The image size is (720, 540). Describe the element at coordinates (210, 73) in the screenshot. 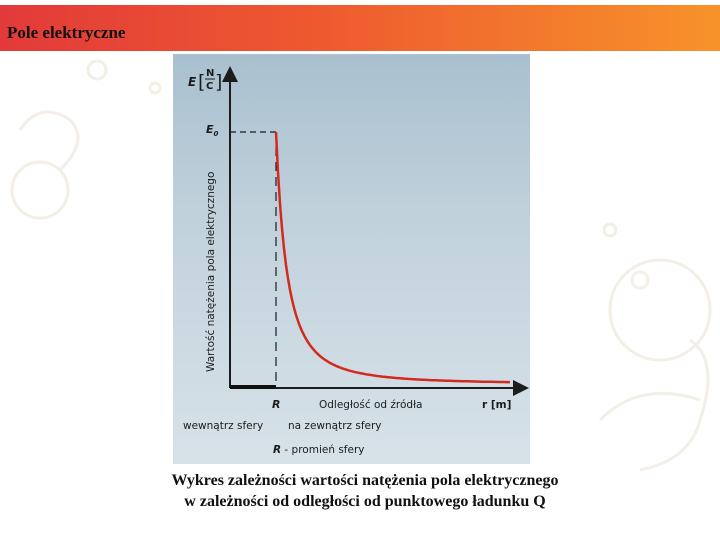

I see `y-axis-unit-numerator: N` at that location.